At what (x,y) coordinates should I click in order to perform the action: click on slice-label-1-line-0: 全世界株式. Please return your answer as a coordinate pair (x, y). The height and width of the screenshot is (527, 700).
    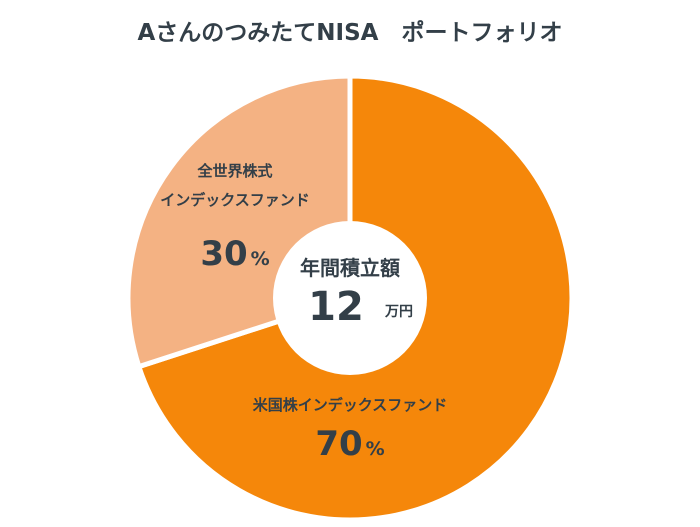
    Looking at the image, I should click on (234, 171).